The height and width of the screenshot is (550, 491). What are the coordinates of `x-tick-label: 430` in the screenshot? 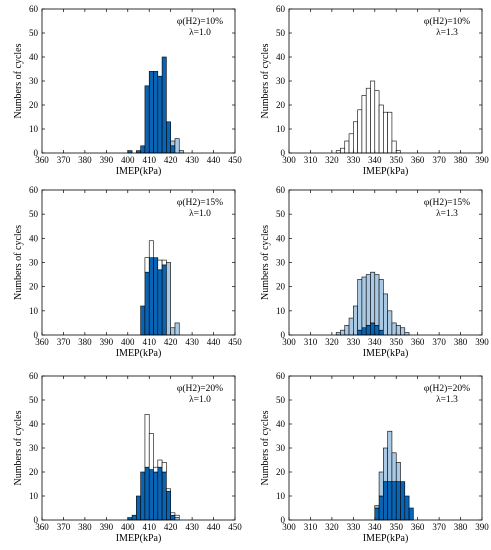 It's located at (192, 342).